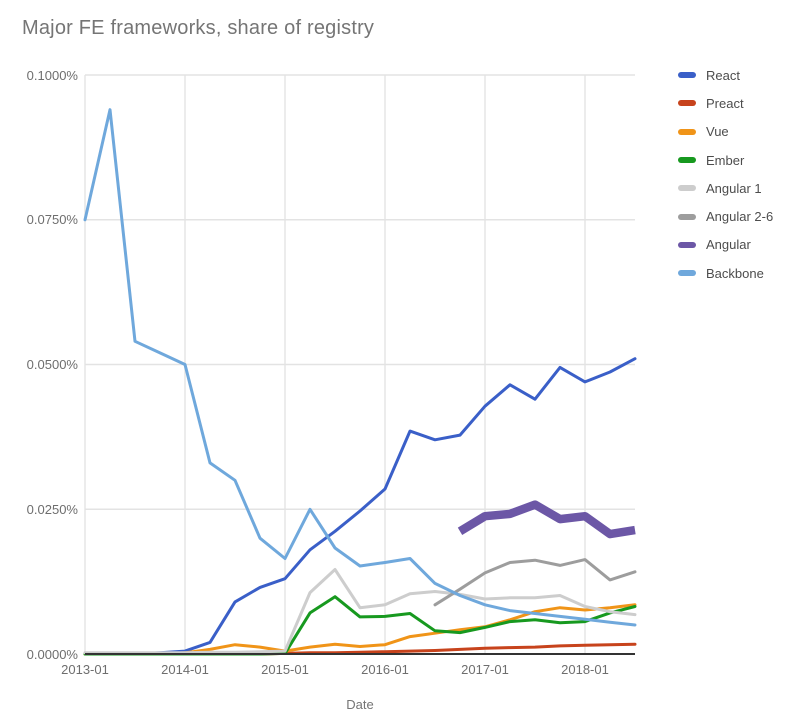  I want to click on legend-label: Vue, so click(717, 132).